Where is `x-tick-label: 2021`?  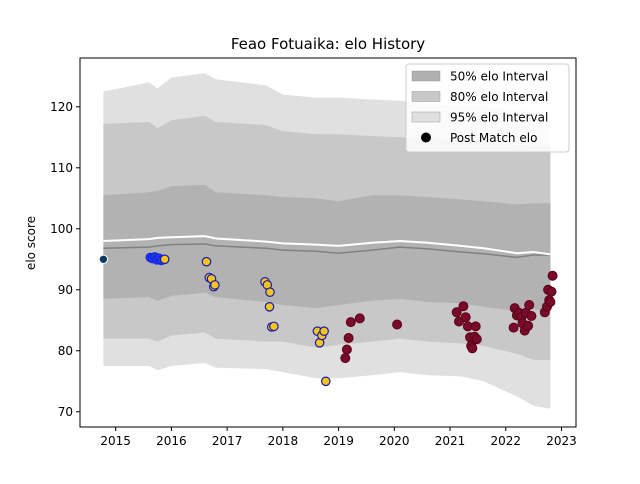
x-tick-label: 2021 is located at coordinates (450, 441).